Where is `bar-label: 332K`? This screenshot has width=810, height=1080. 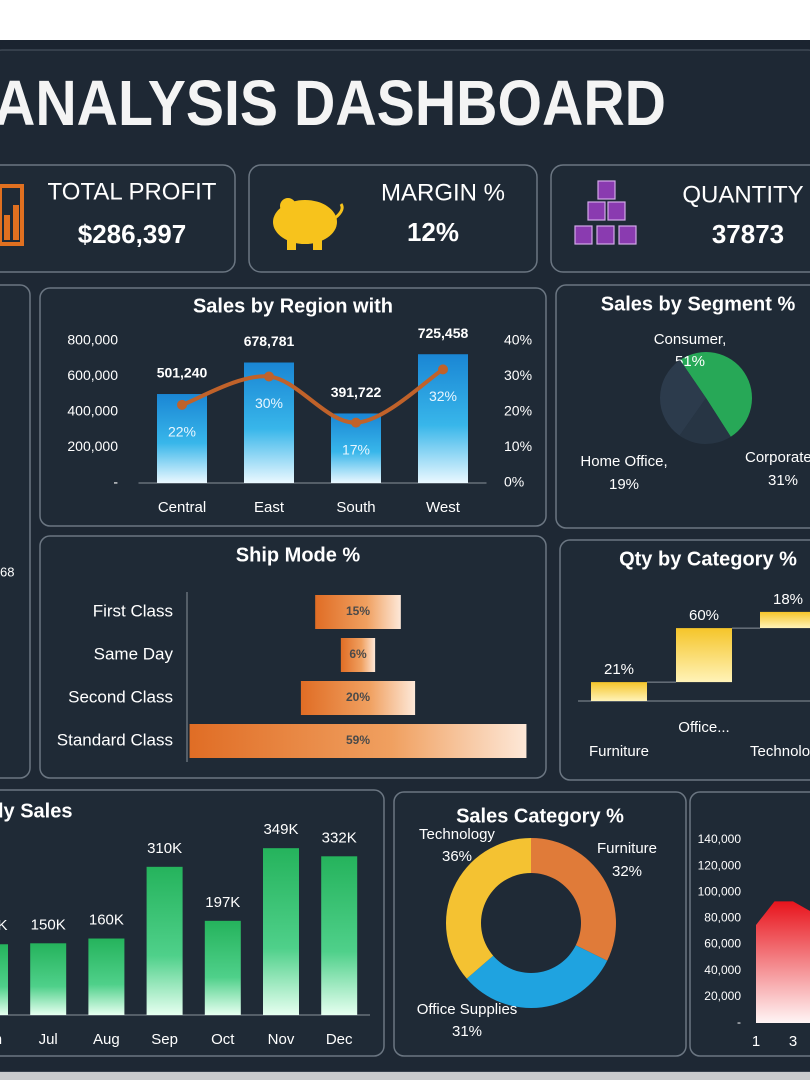 bar-label: 332K is located at coordinates (339, 837).